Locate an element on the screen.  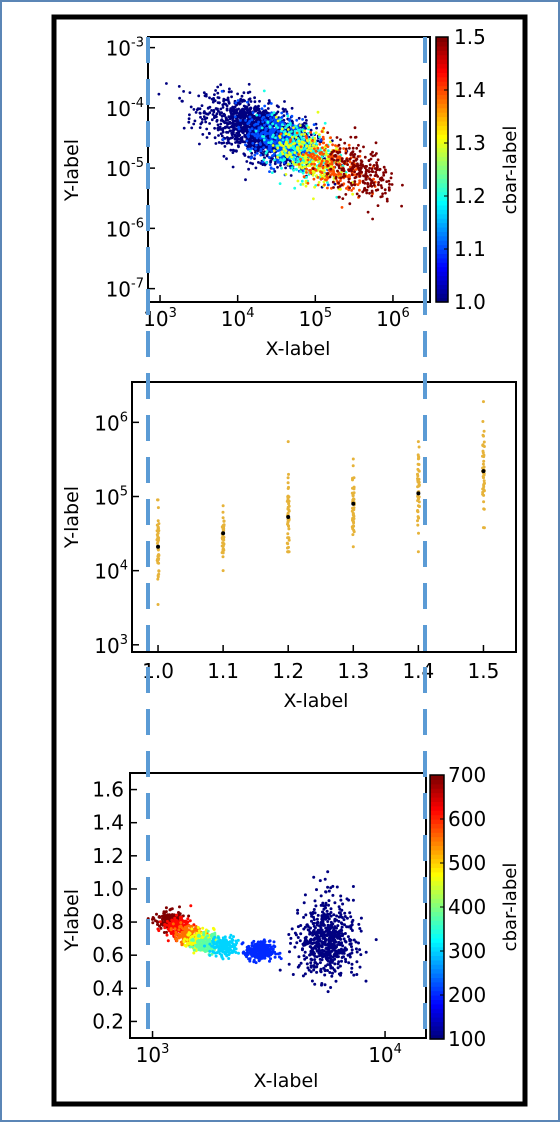
panel-1-colorbar-tick-label: 1.3 is located at coordinates (470, 143).